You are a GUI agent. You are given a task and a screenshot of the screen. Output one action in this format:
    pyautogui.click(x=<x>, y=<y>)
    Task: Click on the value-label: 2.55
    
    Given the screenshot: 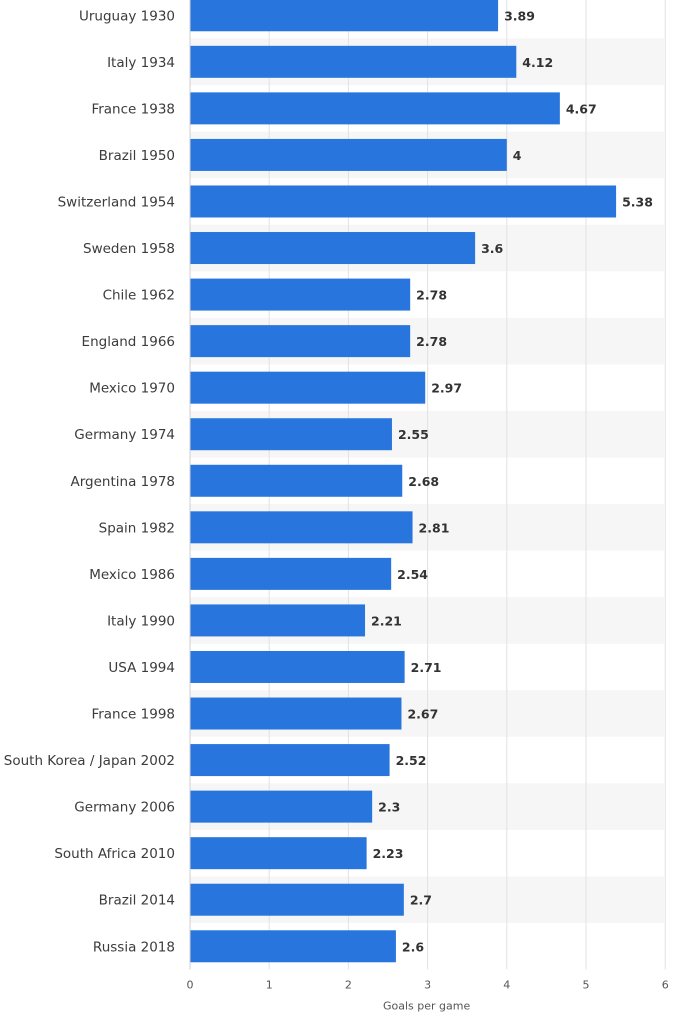 What is the action you would take?
    pyautogui.click(x=413, y=434)
    